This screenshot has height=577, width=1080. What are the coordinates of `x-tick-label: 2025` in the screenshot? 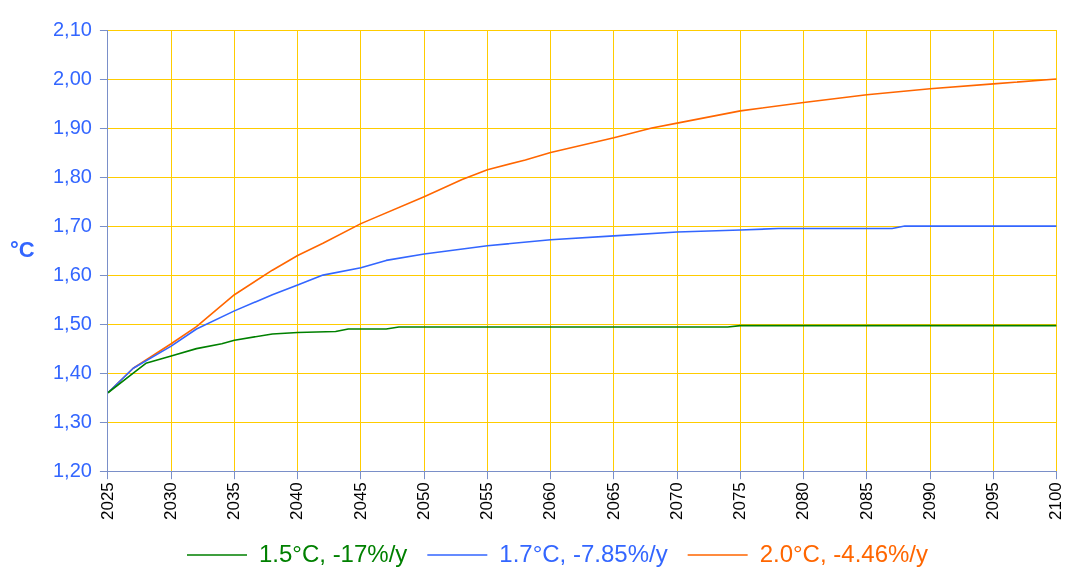 It's located at (107, 501).